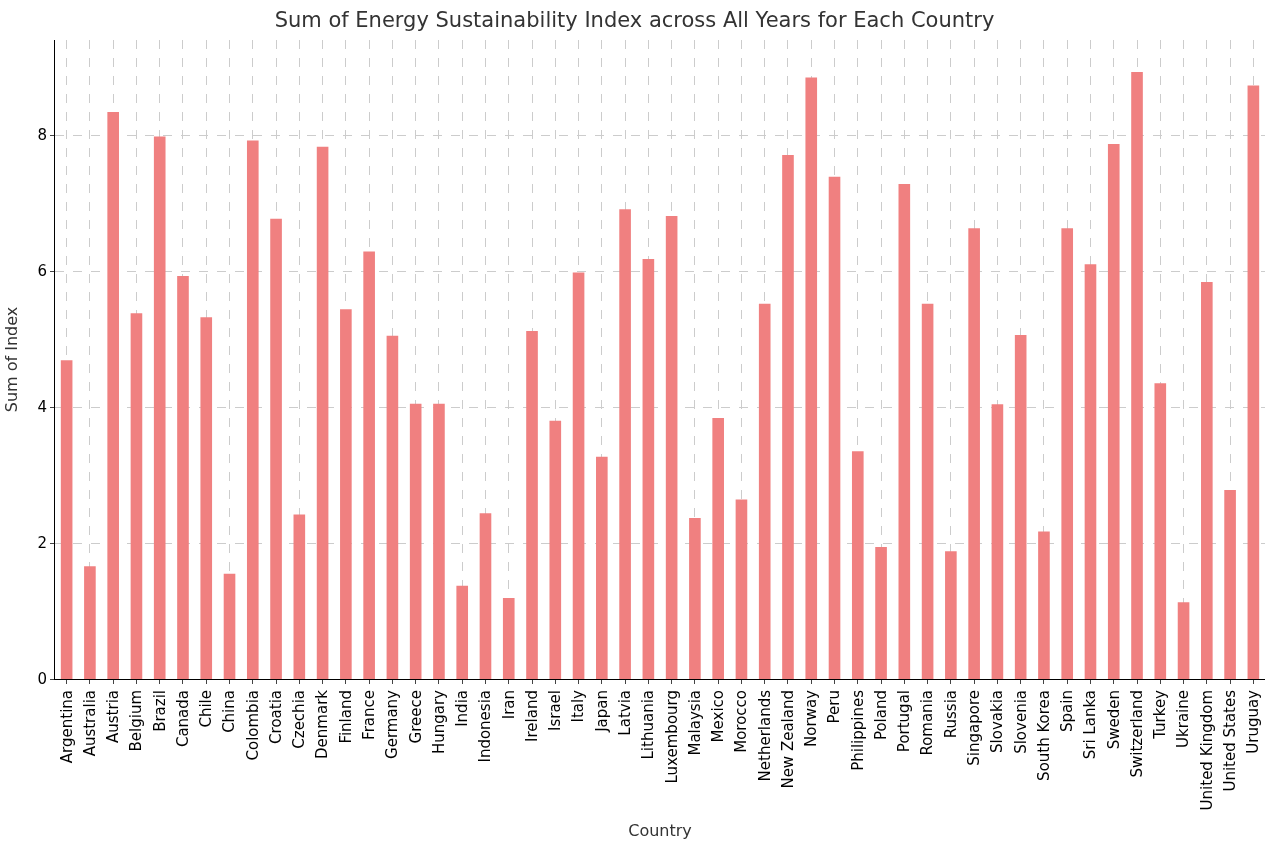 The height and width of the screenshot is (841, 1269). What do you see at coordinates (950, 714) in the screenshot?
I see `x-tick-label: Russia` at bounding box center [950, 714].